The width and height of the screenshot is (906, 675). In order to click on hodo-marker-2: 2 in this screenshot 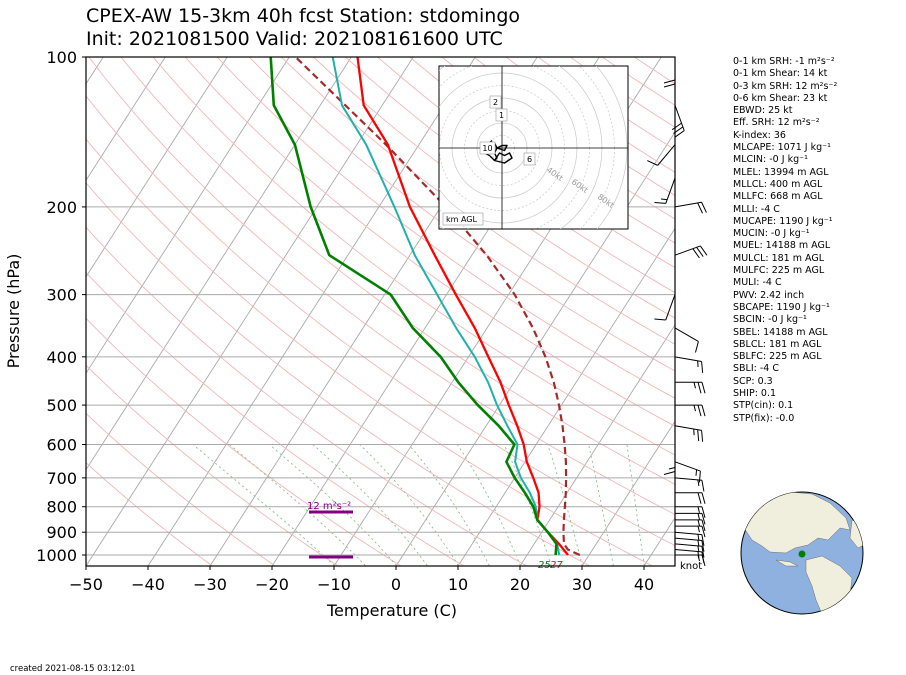, I will do `click(495, 102)`.